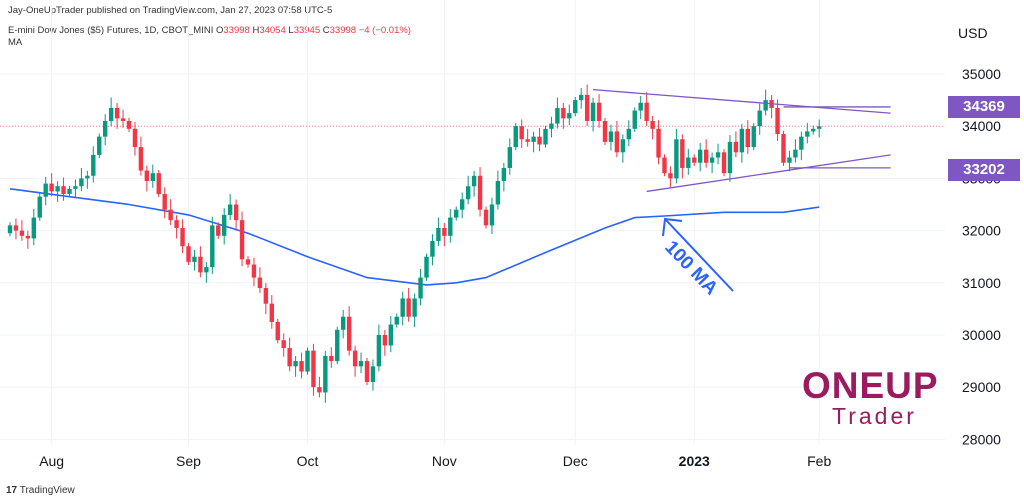  What do you see at coordinates (872, 397) in the screenshot?
I see `oneup-trader-logo: ONEUP Trader` at bounding box center [872, 397].